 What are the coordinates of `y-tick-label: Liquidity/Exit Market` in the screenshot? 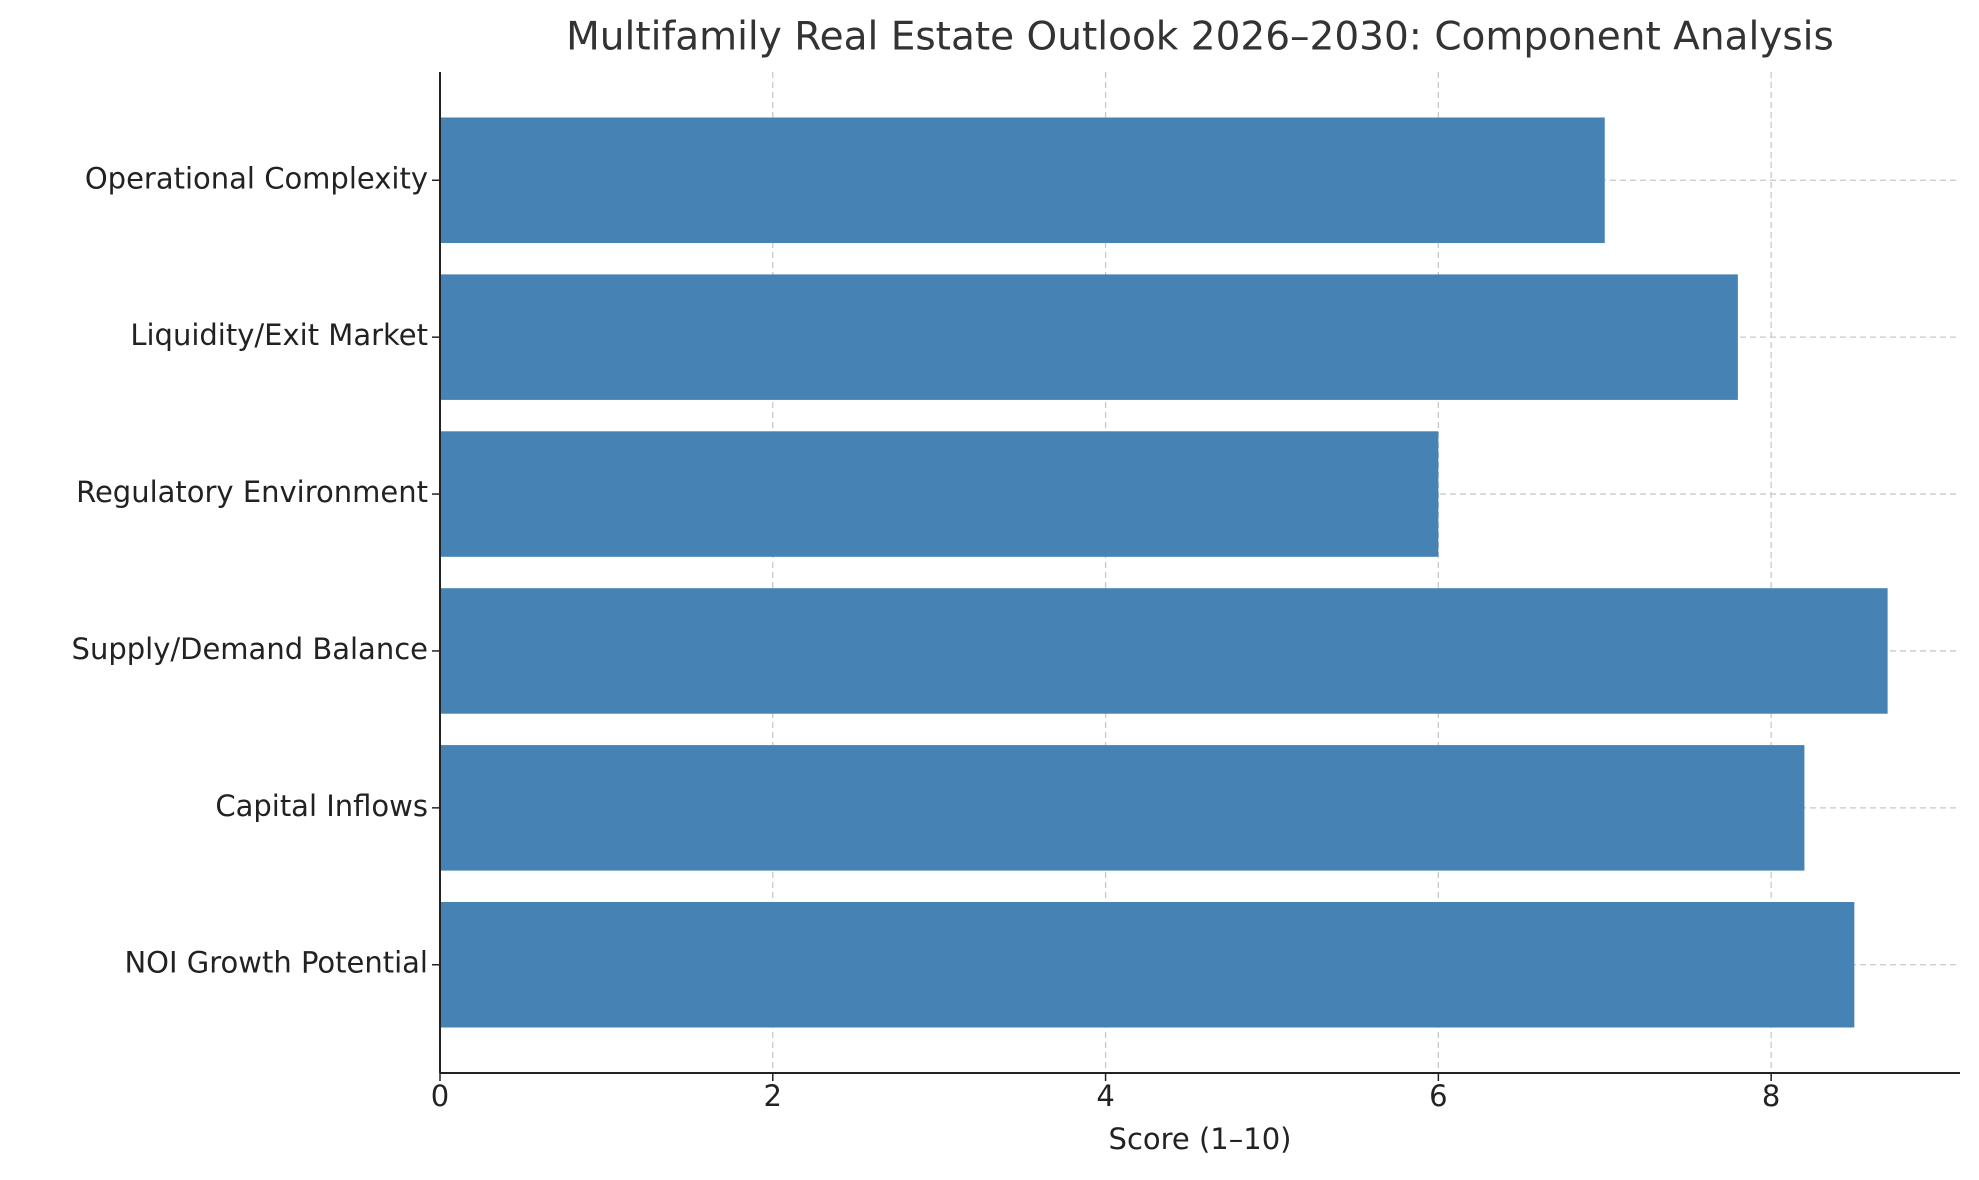 It's located at (279, 335).